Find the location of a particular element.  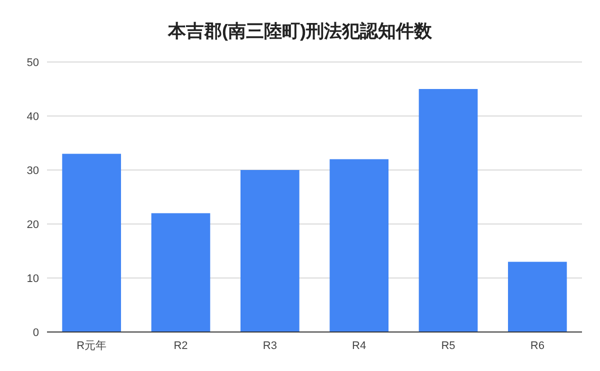

y-tick-label: 40 is located at coordinates (32, 117).